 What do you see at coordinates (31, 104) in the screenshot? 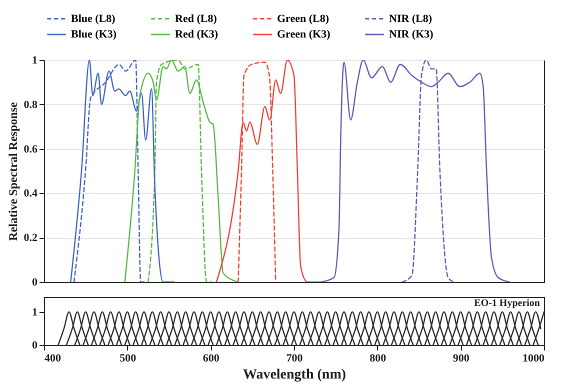
I see `y-tick-label: 0.8` at bounding box center [31, 104].